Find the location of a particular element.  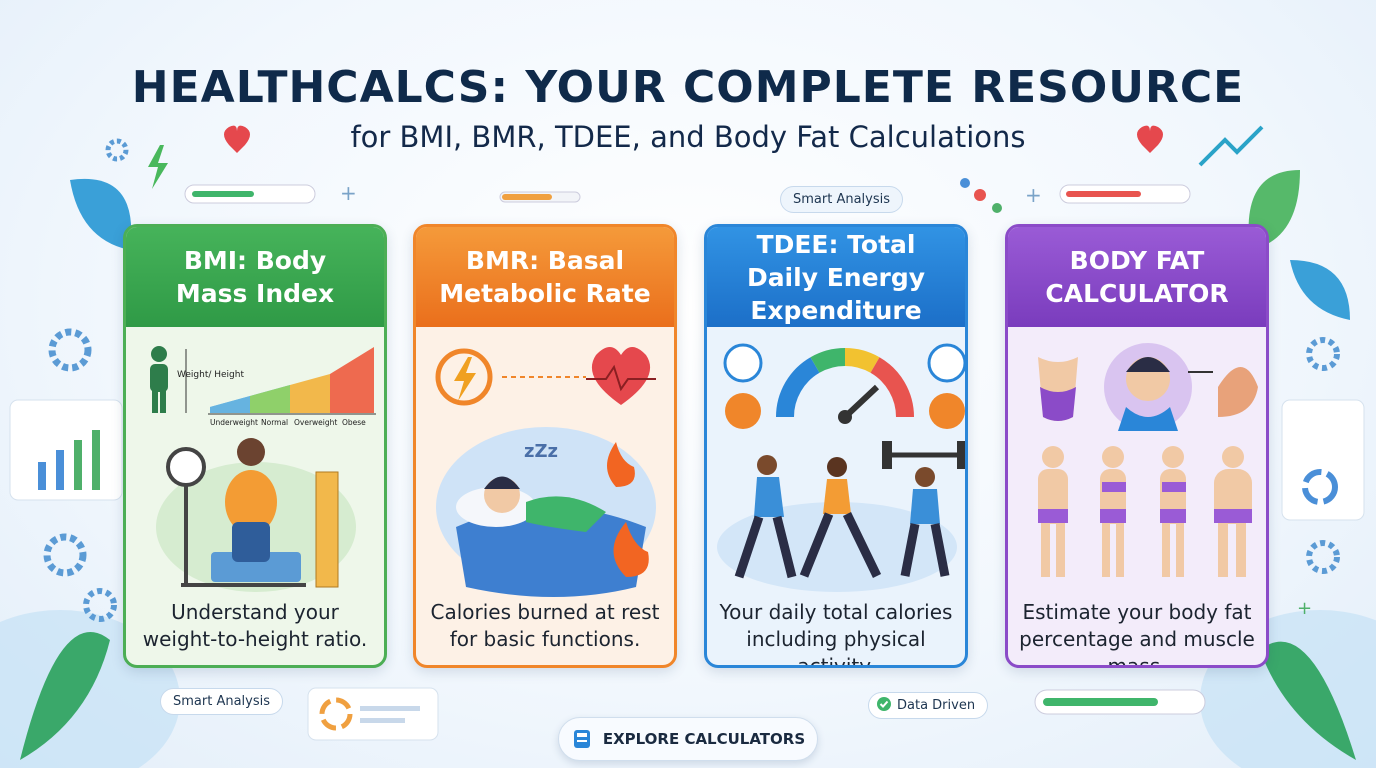

bmr-illustration: zZz is located at coordinates (545, 472).